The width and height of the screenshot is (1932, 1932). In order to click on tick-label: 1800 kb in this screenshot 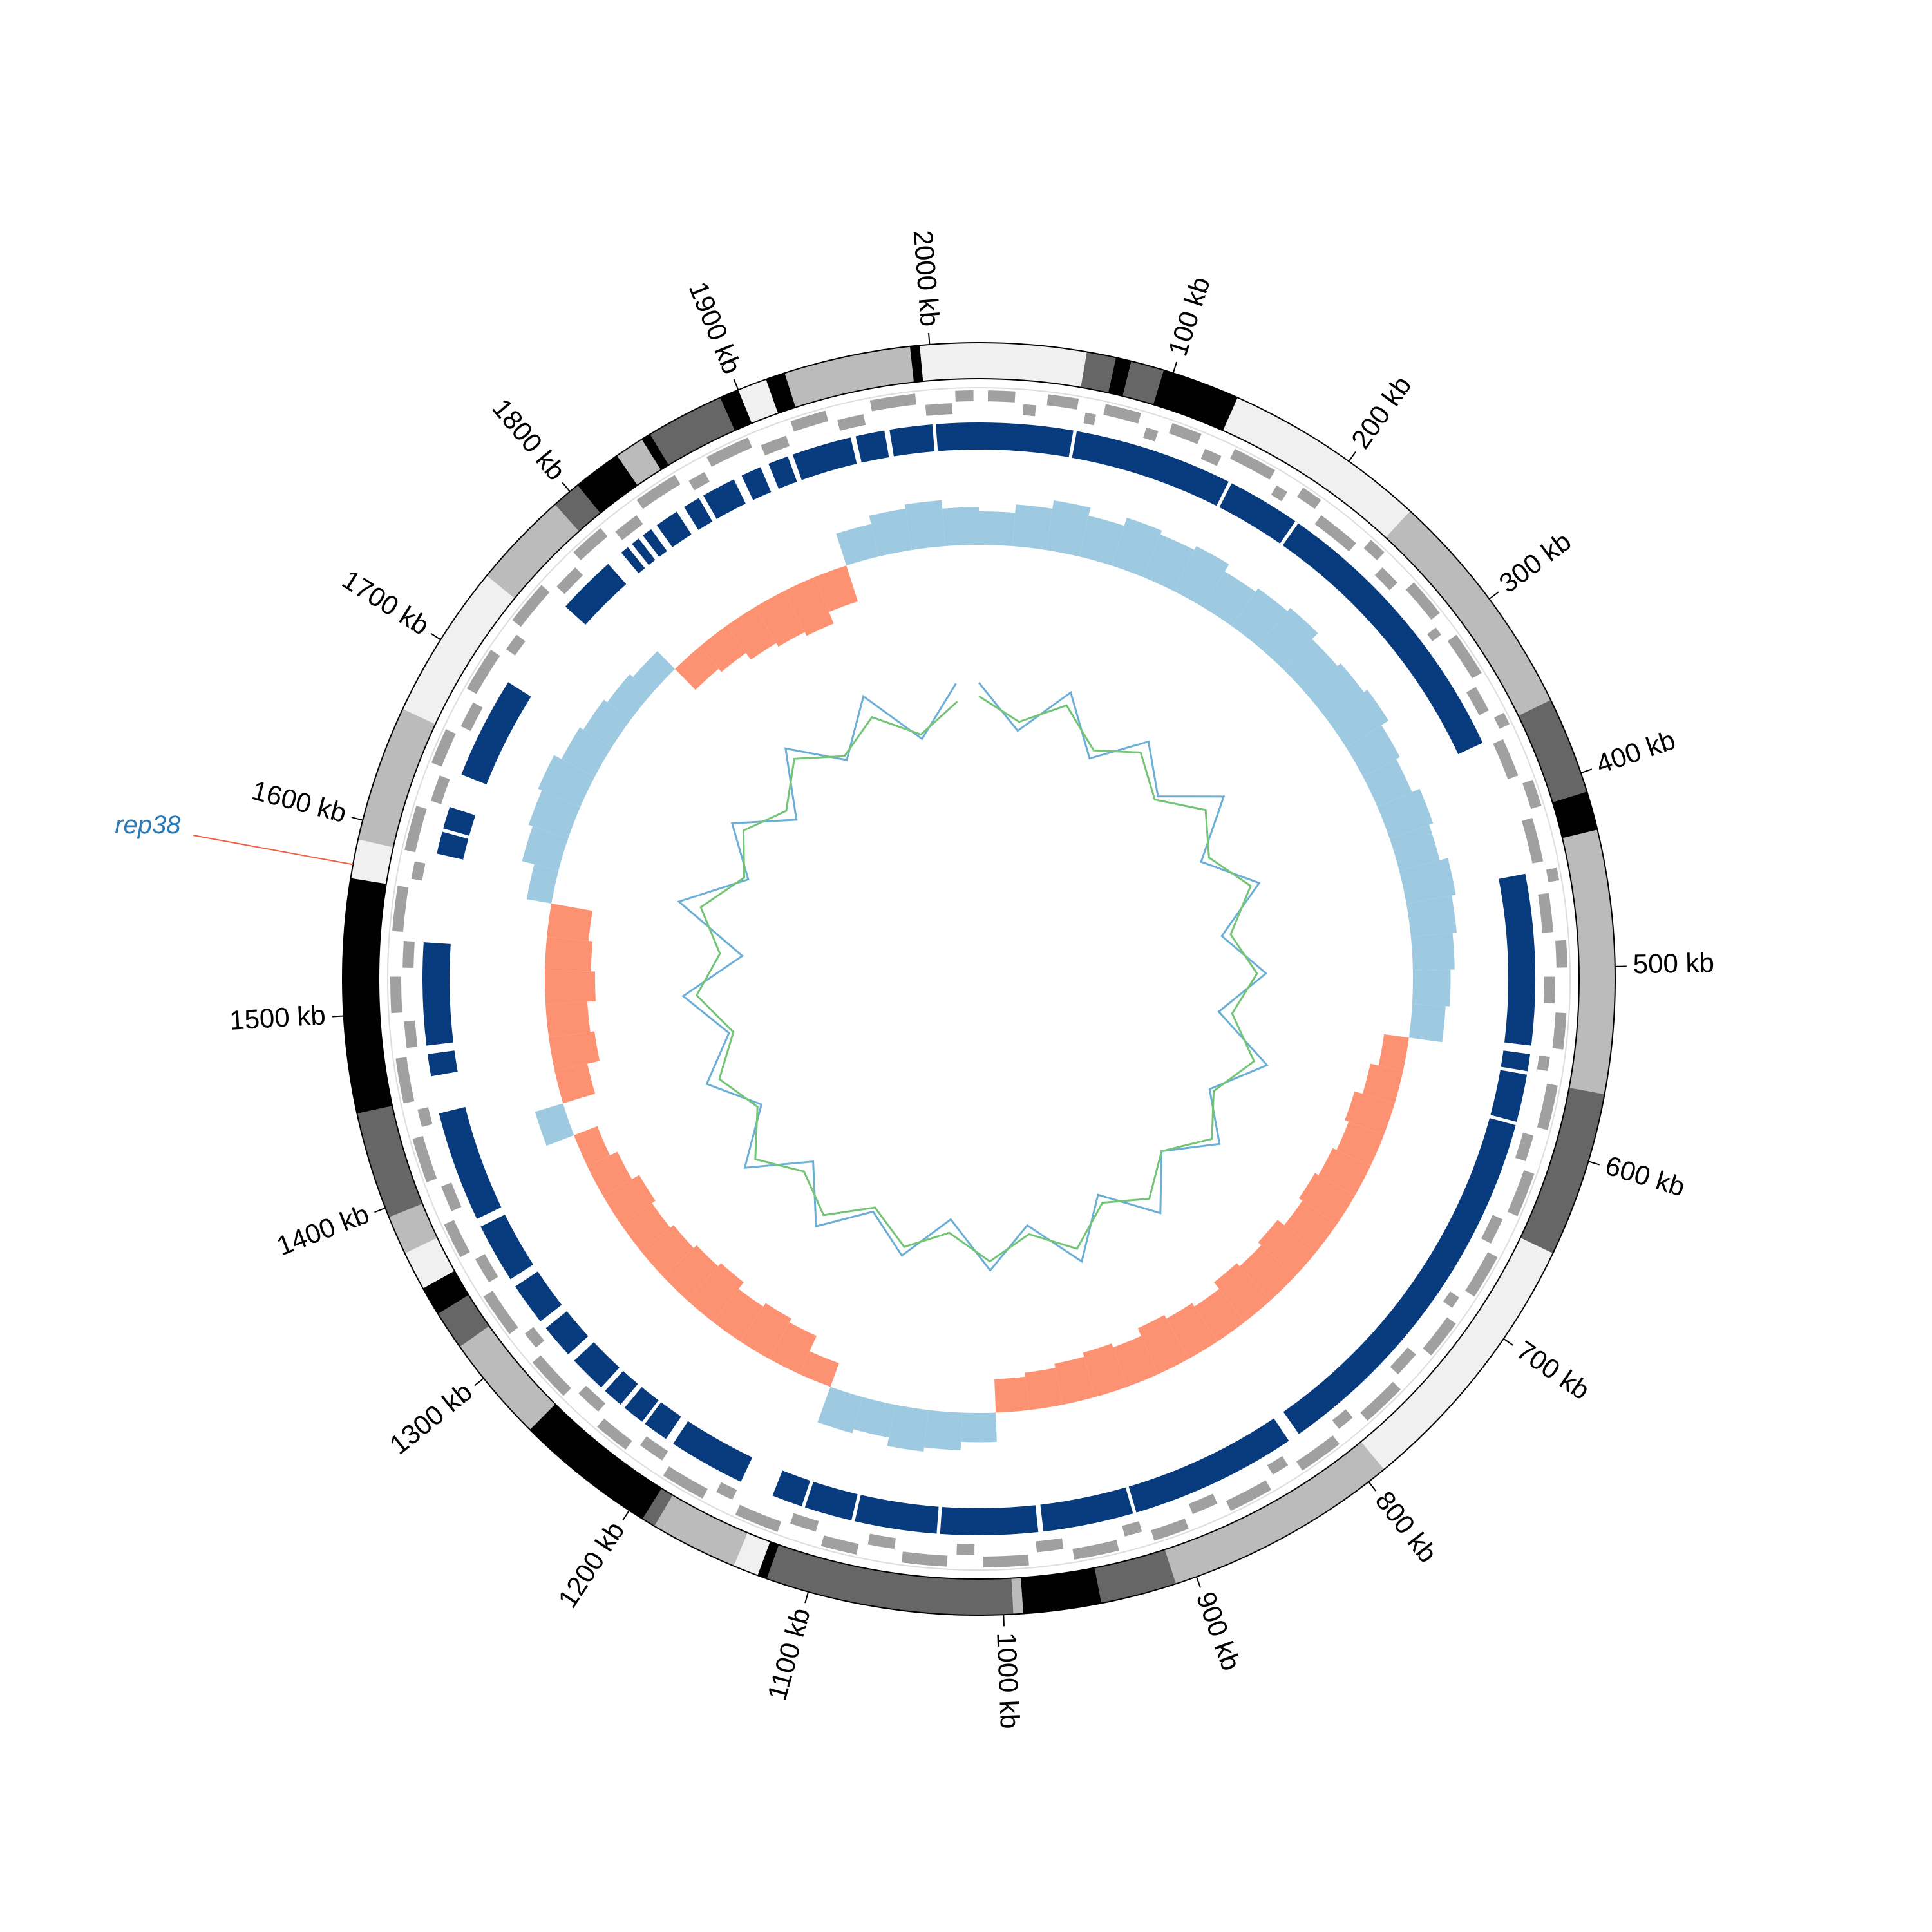, I will do `click(528, 439)`.